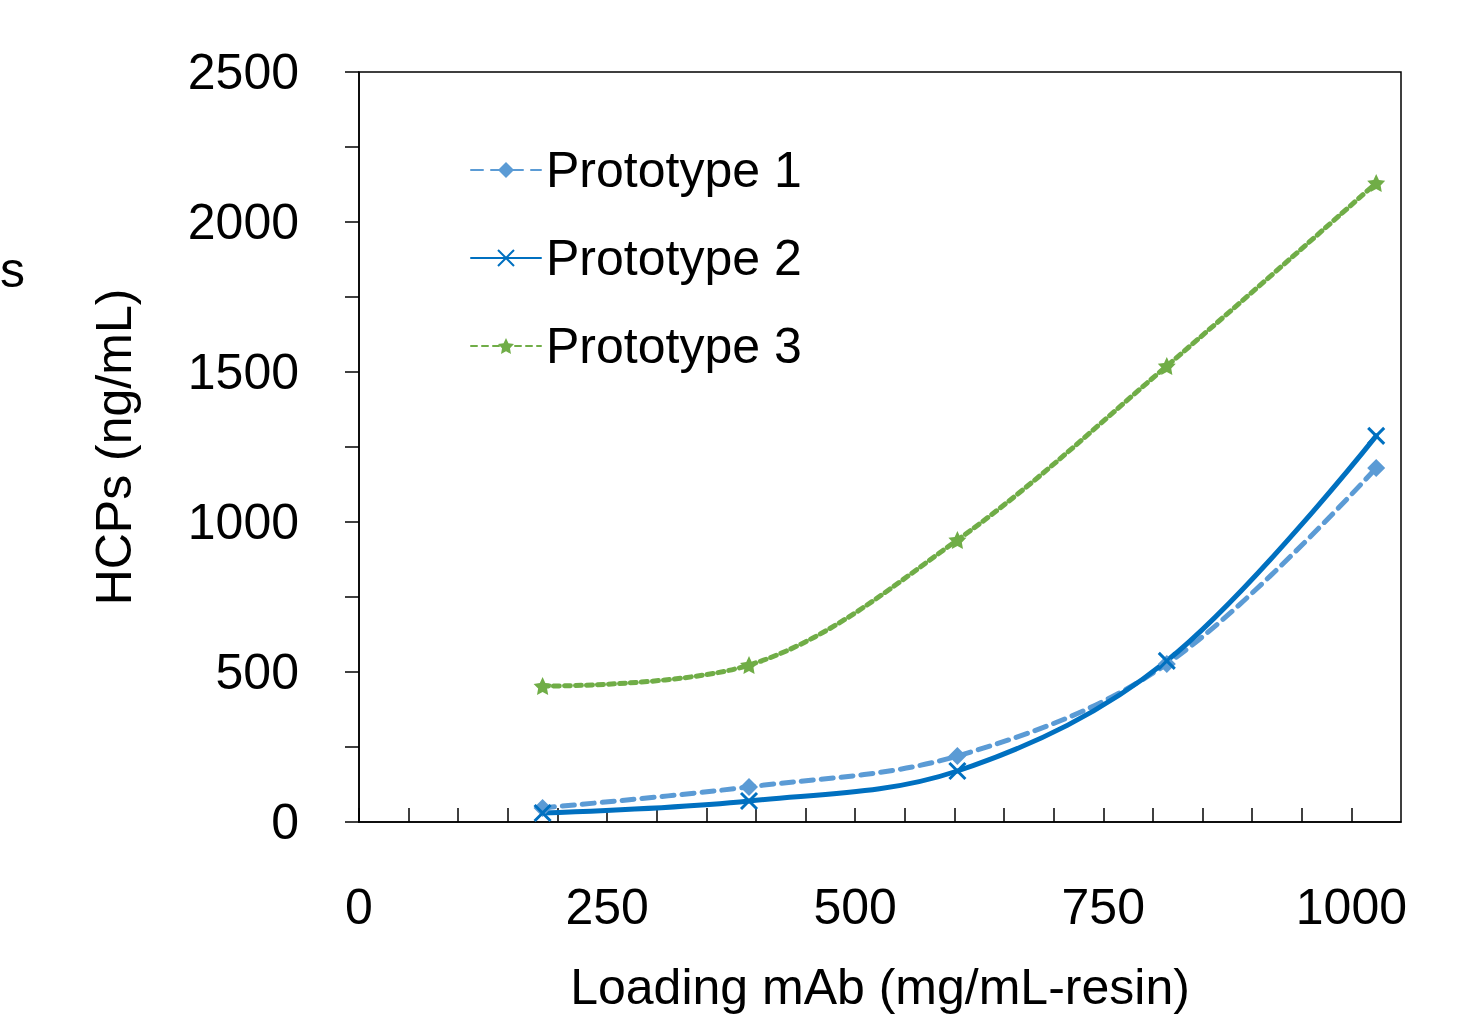 The image size is (1458, 1017). What do you see at coordinates (1103, 907) in the screenshot?
I see `x-tick-label: 750` at bounding box center [1103, 907].